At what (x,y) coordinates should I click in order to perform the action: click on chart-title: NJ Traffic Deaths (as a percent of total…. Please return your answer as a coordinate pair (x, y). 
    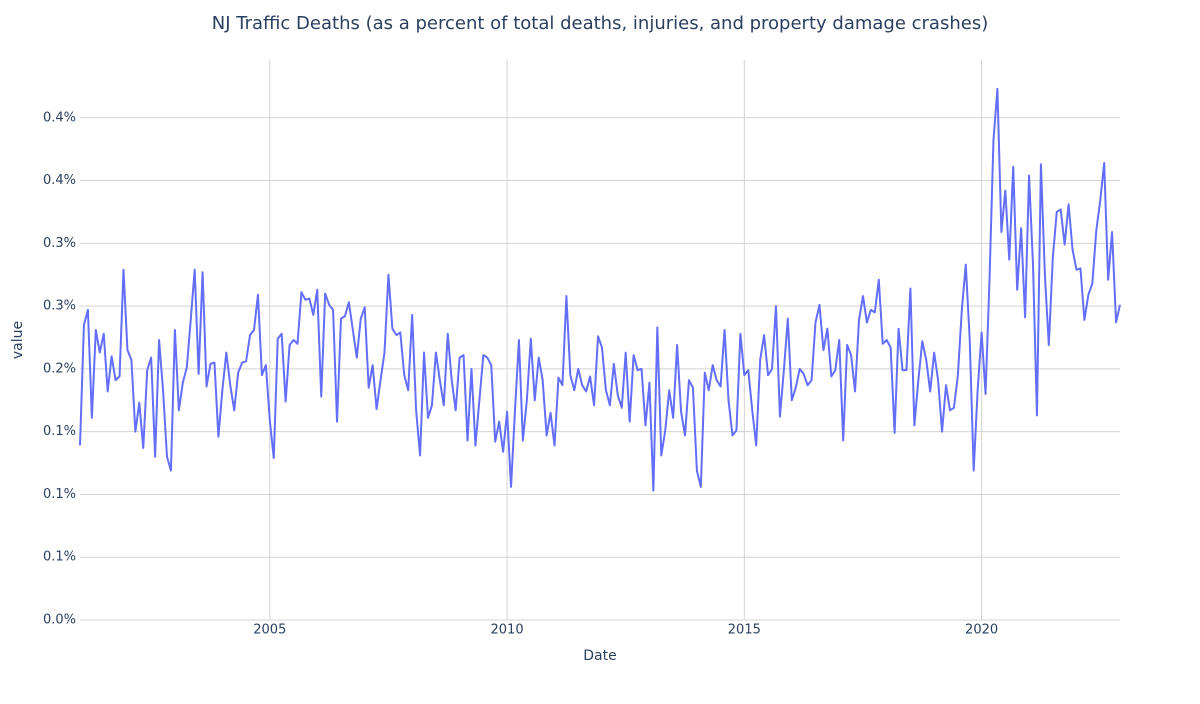
    Looking at the image, I should click on (600, 23).